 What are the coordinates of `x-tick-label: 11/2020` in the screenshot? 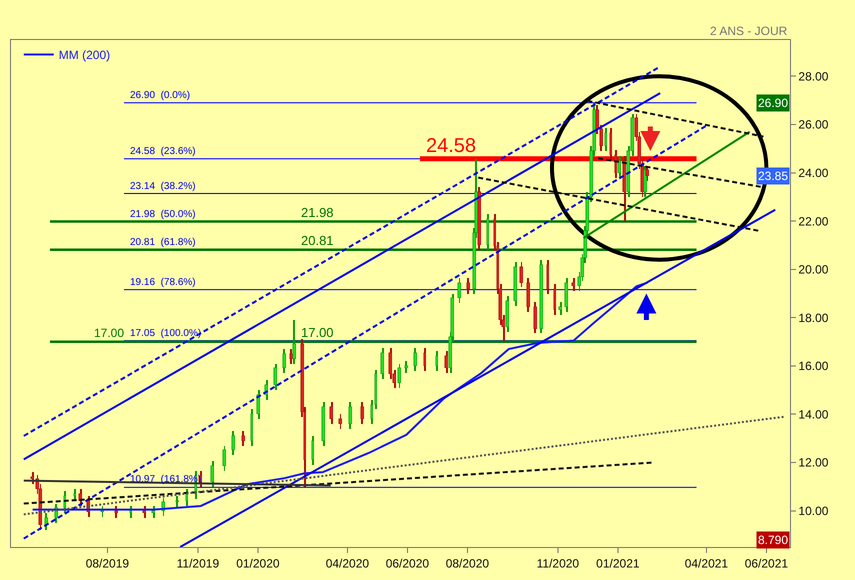 It's located at (558, 563).